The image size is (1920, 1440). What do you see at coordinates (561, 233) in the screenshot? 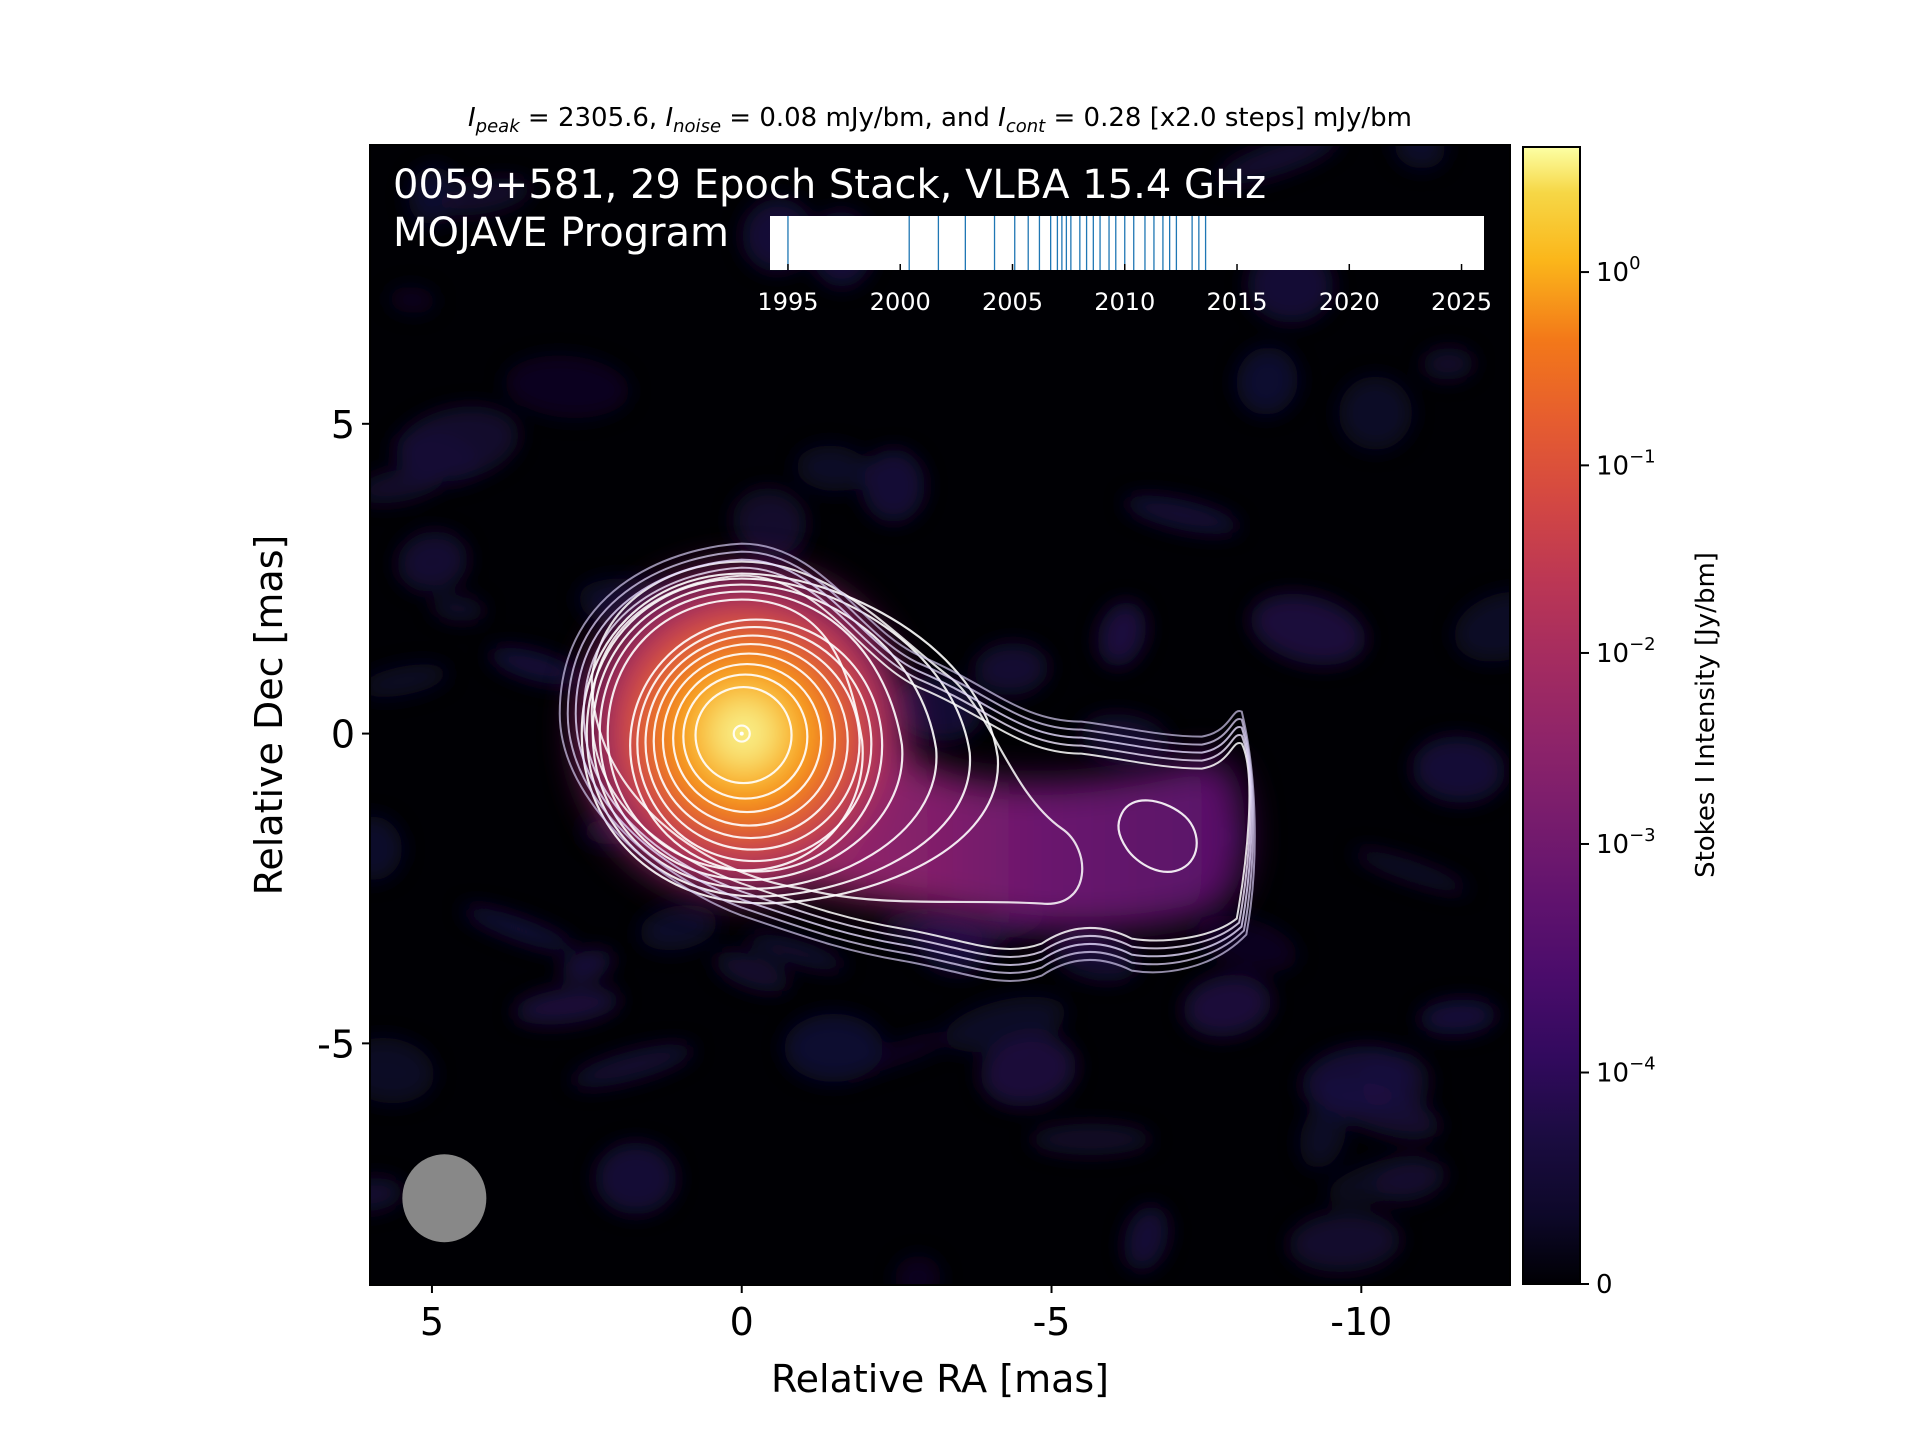
I see `annotation-line-2: MOJAVE Program` at bounding box center [561, 233].